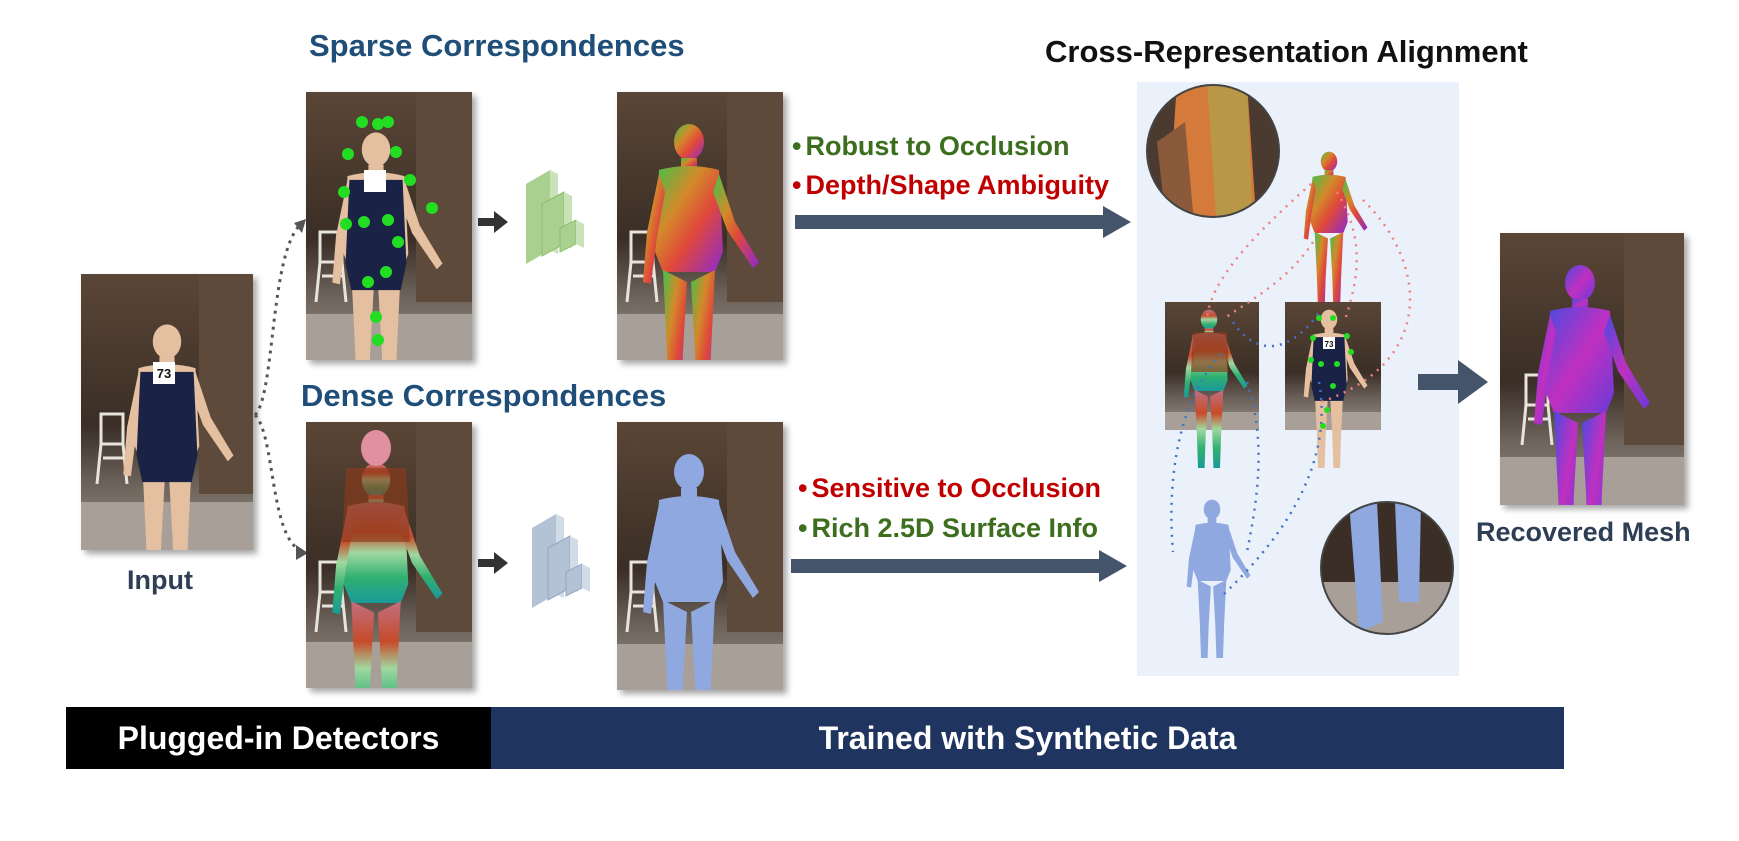 This screenshot has height=841, width=1739. I want to click on sparse-alignment-links, so click(1308, 293).